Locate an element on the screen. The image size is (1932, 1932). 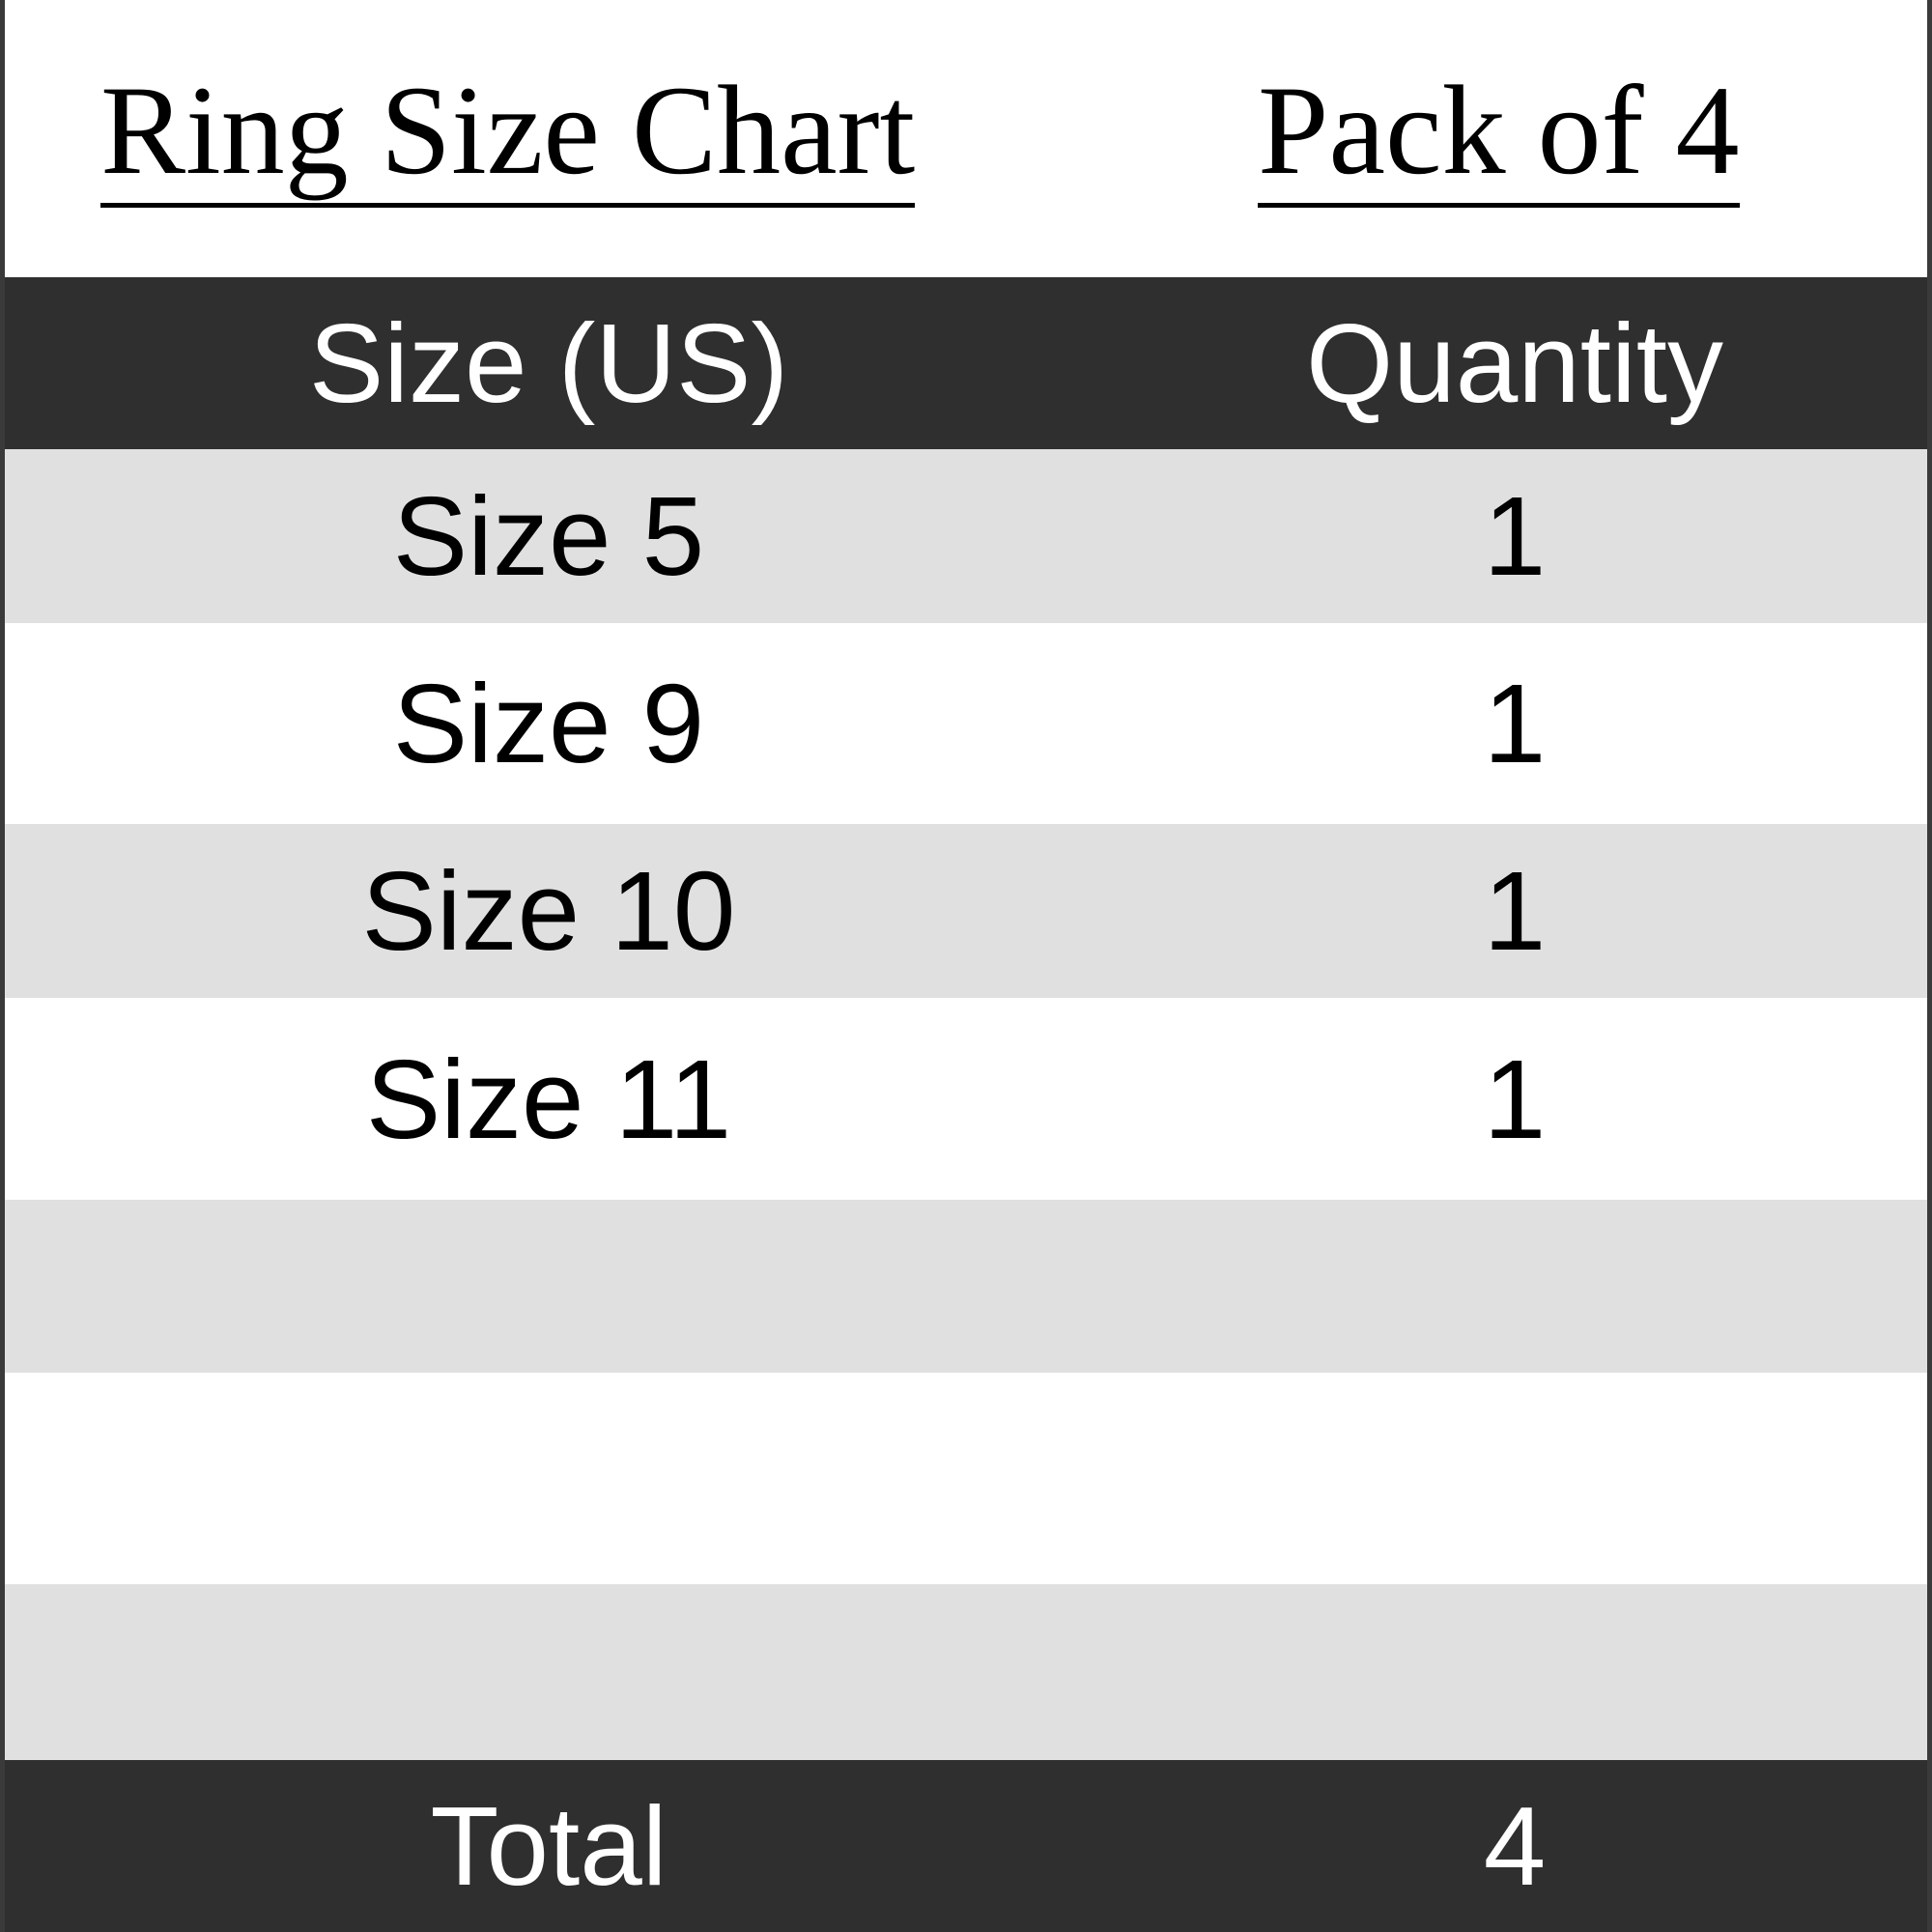
title-underline is located at coordinates (508, 205).